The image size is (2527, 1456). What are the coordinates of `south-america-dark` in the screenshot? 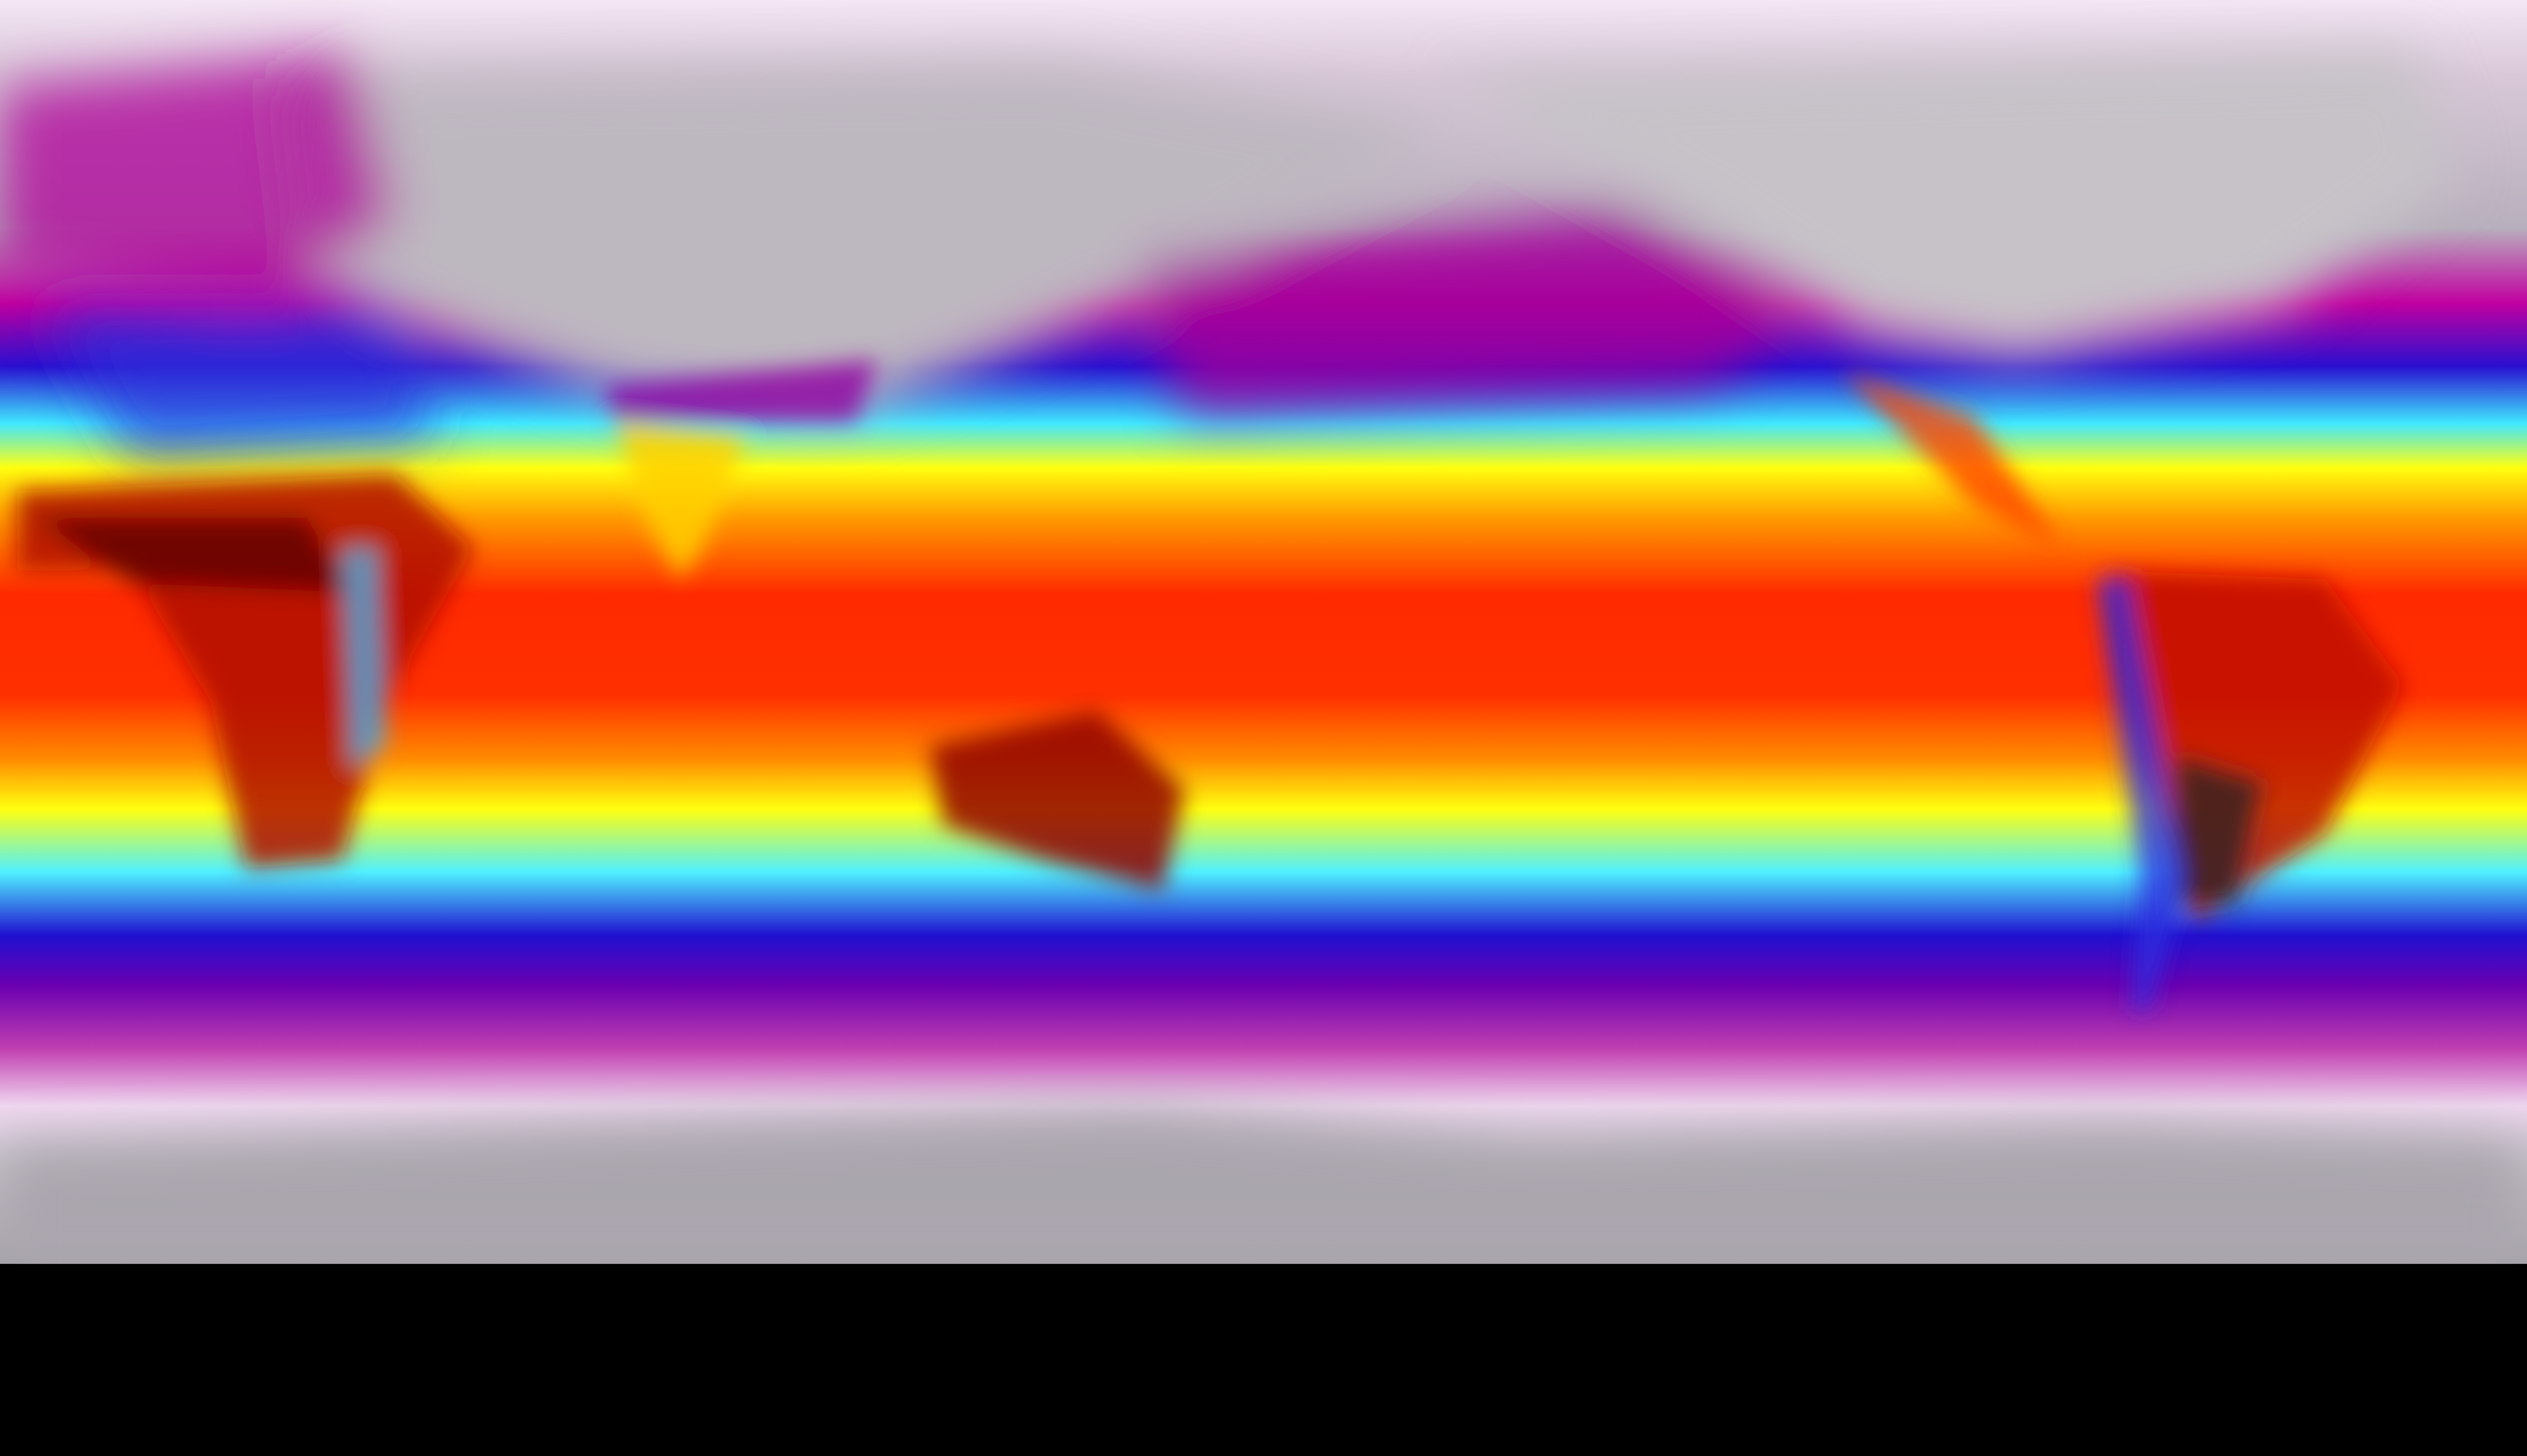 It's located at (2220, 829).